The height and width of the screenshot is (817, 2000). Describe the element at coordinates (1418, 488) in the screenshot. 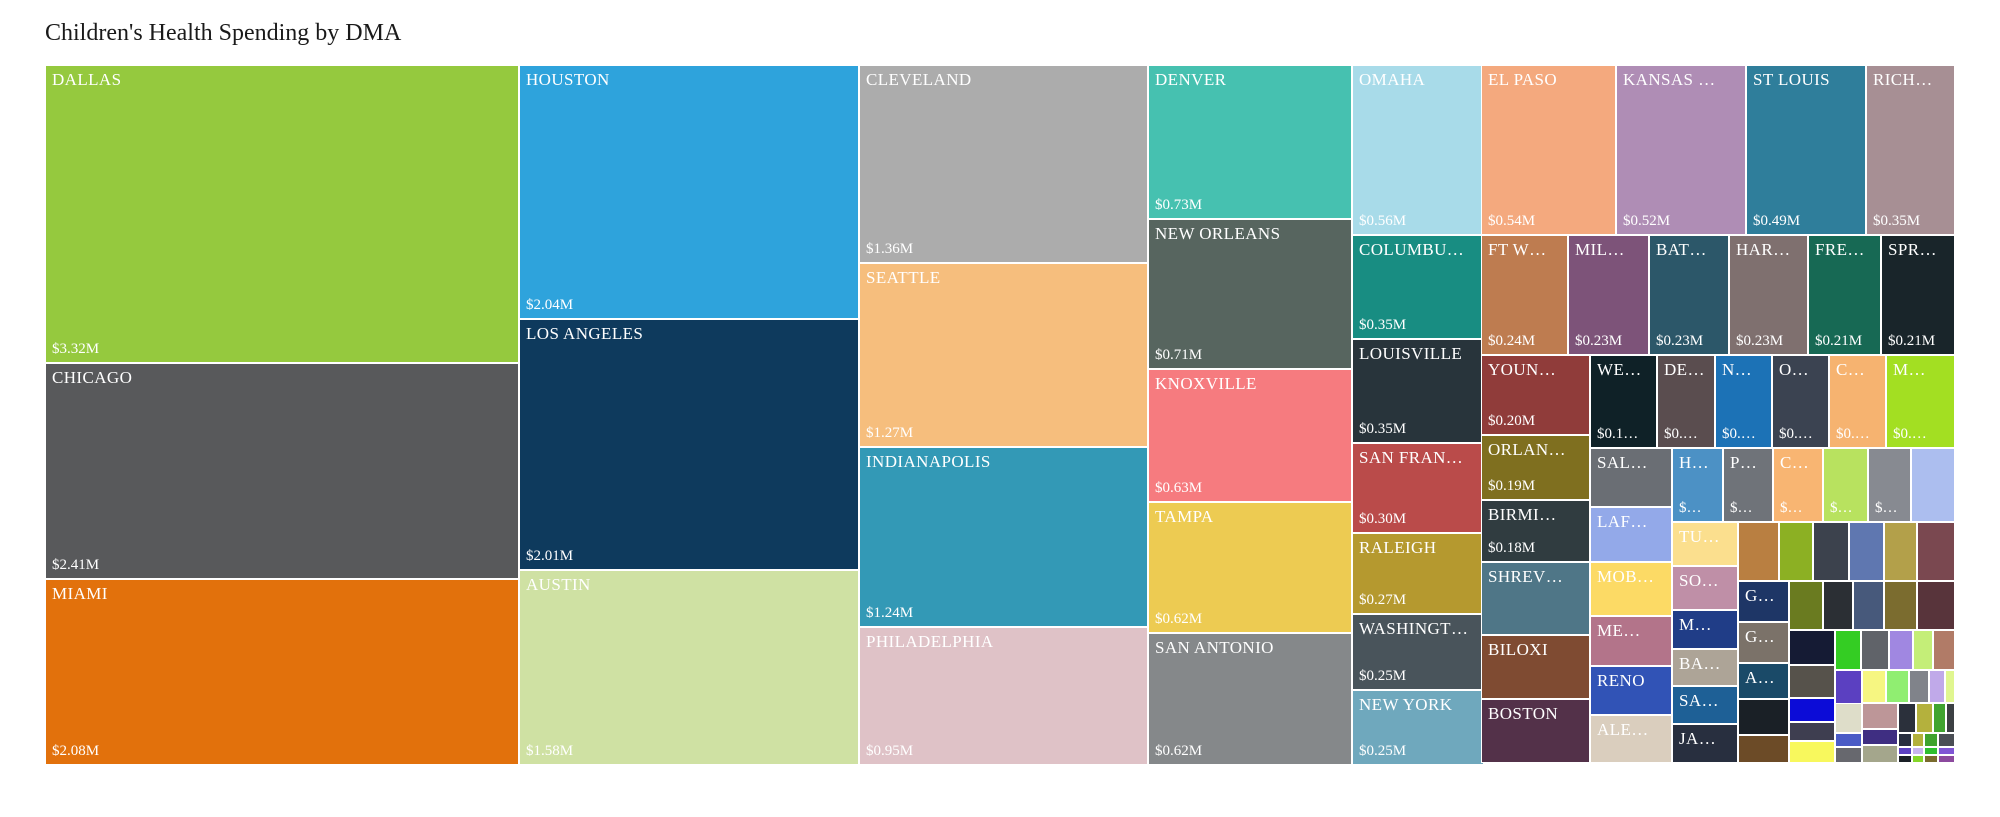

I see `treemap-cell-san-fran: SAN FRAN… $0.30M` at that location.